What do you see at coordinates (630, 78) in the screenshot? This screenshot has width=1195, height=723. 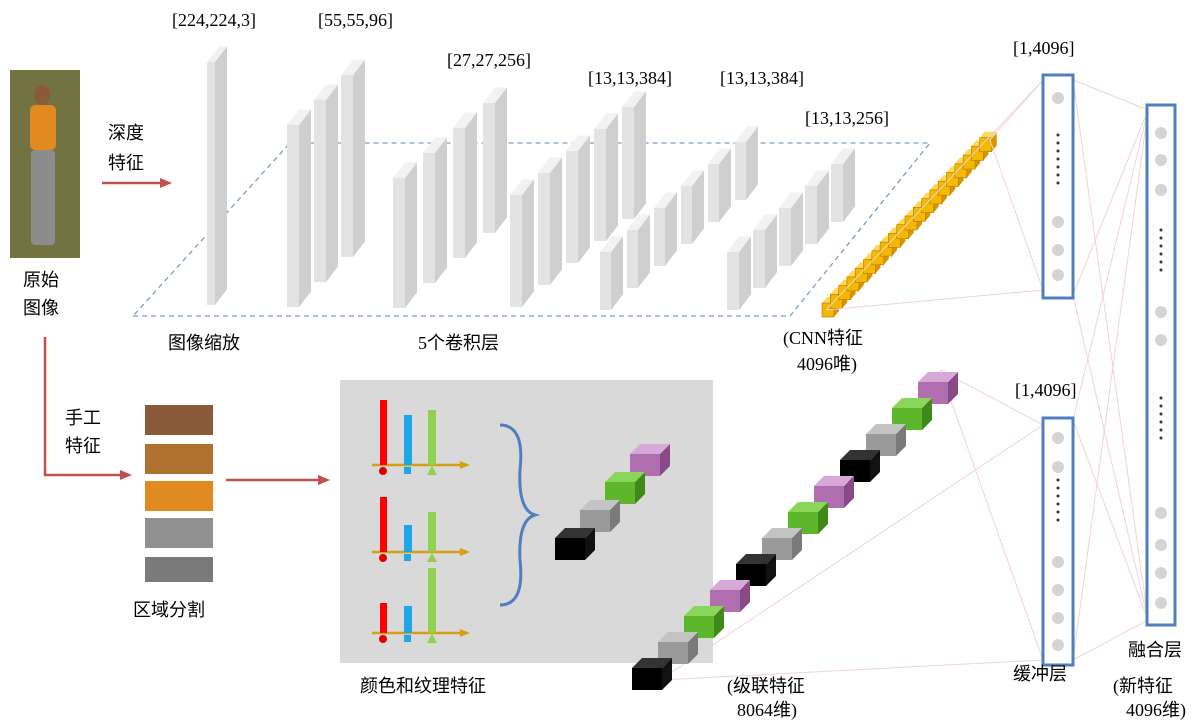 I see `layer-dim: [13,13,384]` at bounding box center [630, 78].